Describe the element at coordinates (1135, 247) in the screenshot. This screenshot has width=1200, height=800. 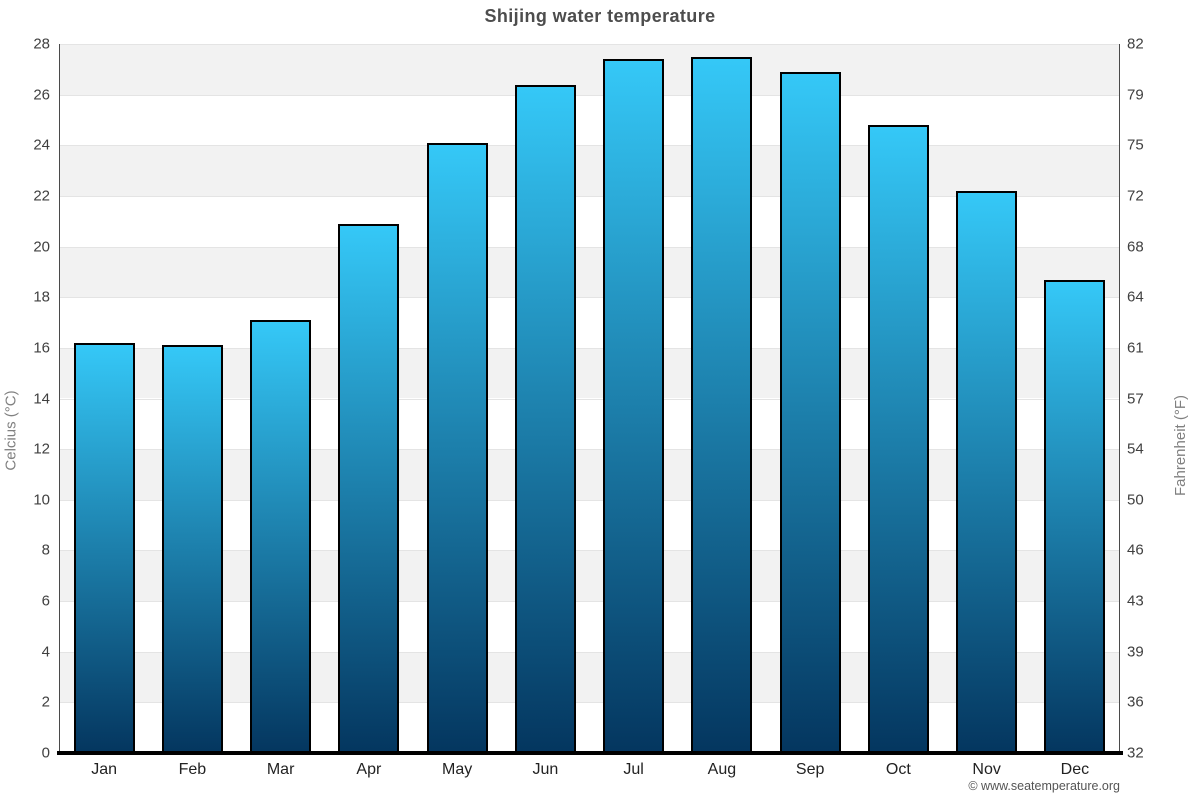
I see `y-tick-right: 68` at that location.